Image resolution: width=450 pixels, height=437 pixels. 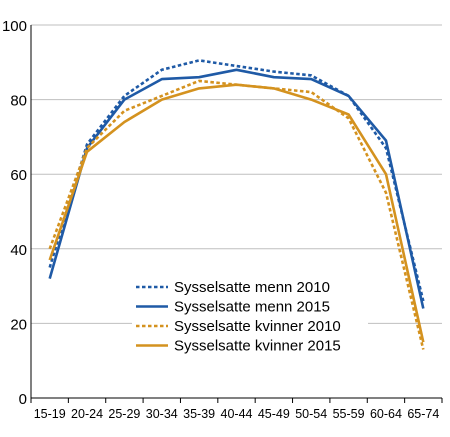 What do you see at coordinates (124, 414) in the screenshot?
I see `x-tick-label: 25-29` at bounding box center [124, 414].